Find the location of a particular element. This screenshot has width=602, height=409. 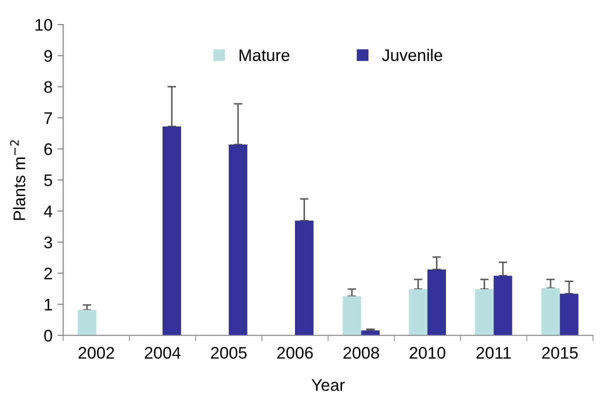

y-tick-label: 0 is located at coordinates (48, 336).